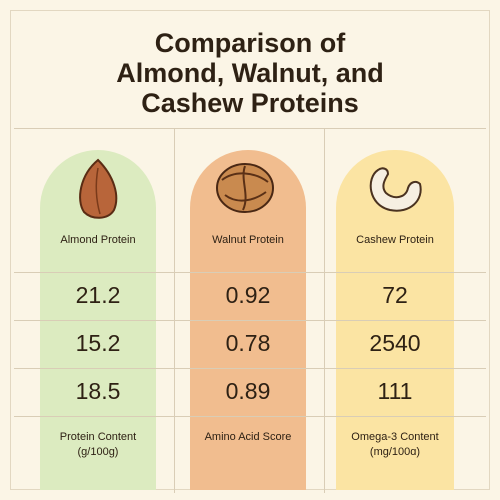 This screenshot has height=500, width=500. What do you see at coordinates (250, 103) in the screenshot?
I see `title-line: Cashew Proteins` at bounding box center [250, 103].